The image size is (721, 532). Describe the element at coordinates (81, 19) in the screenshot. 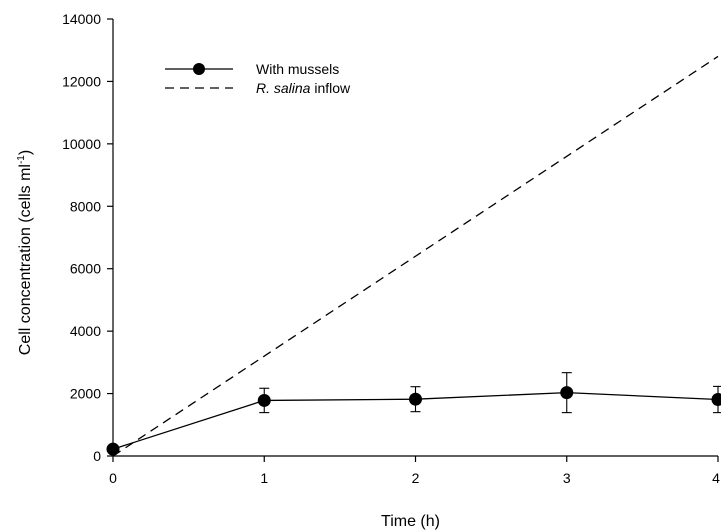

I see `y-tick-label: 14000` at that location.